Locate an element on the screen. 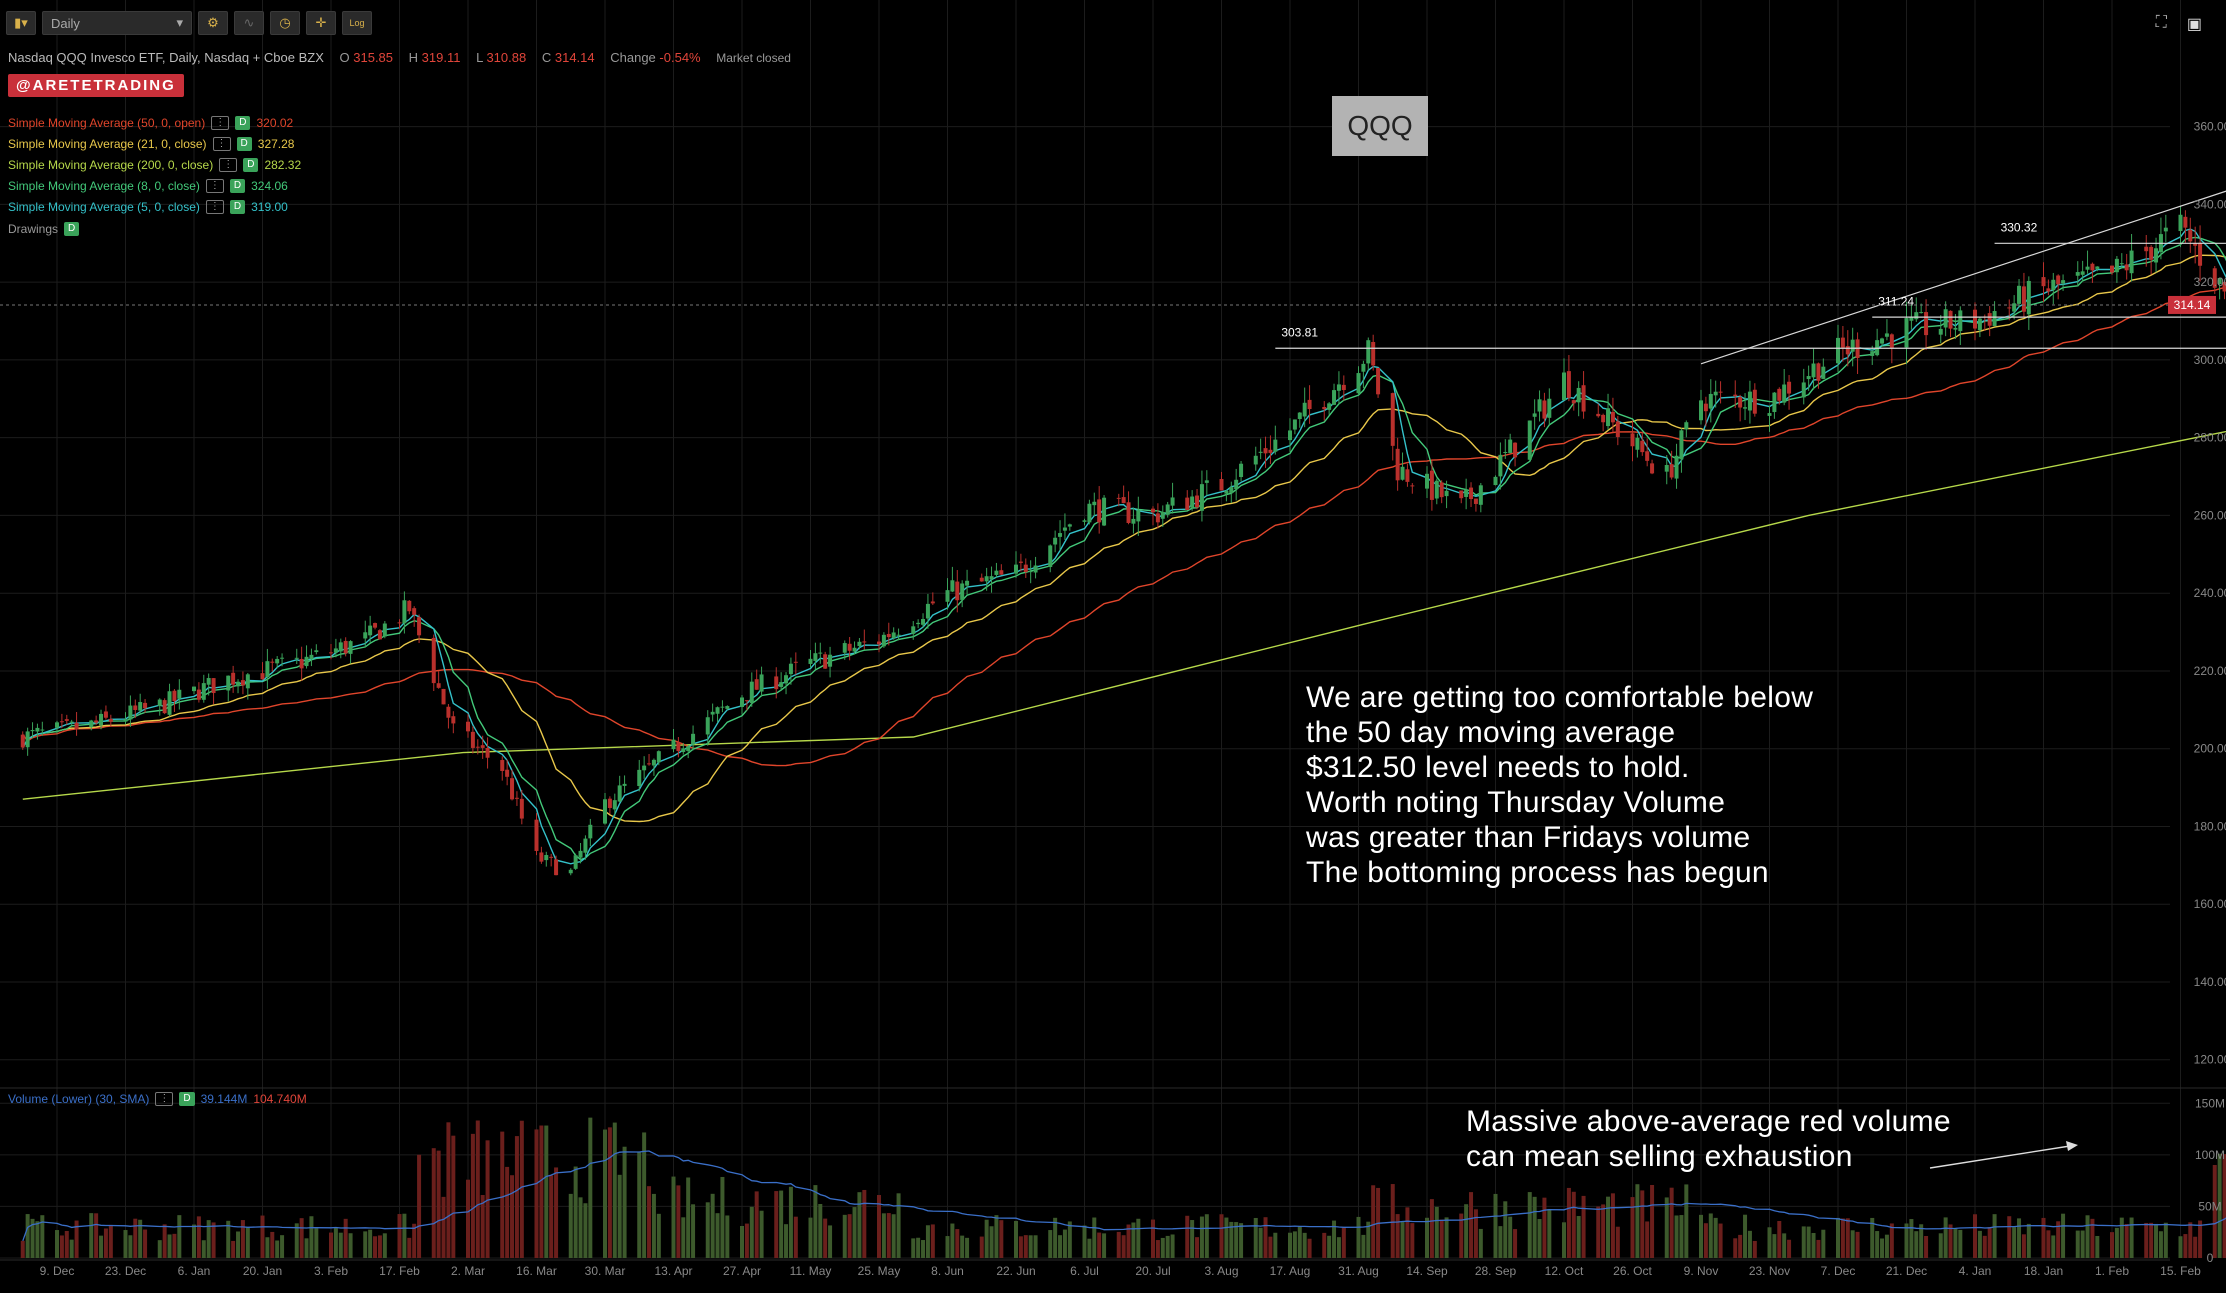 This screenshot has height=1293, width=2226. price-tick-label: 360.00 is located at coordinates (2210, 127).